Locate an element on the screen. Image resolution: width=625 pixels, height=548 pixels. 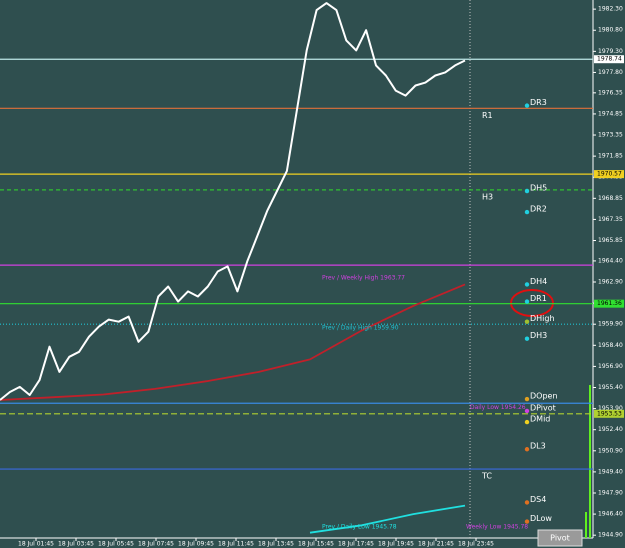
annotation: Prev / Daily High 1959.90 is located at coordinates (360, 328).